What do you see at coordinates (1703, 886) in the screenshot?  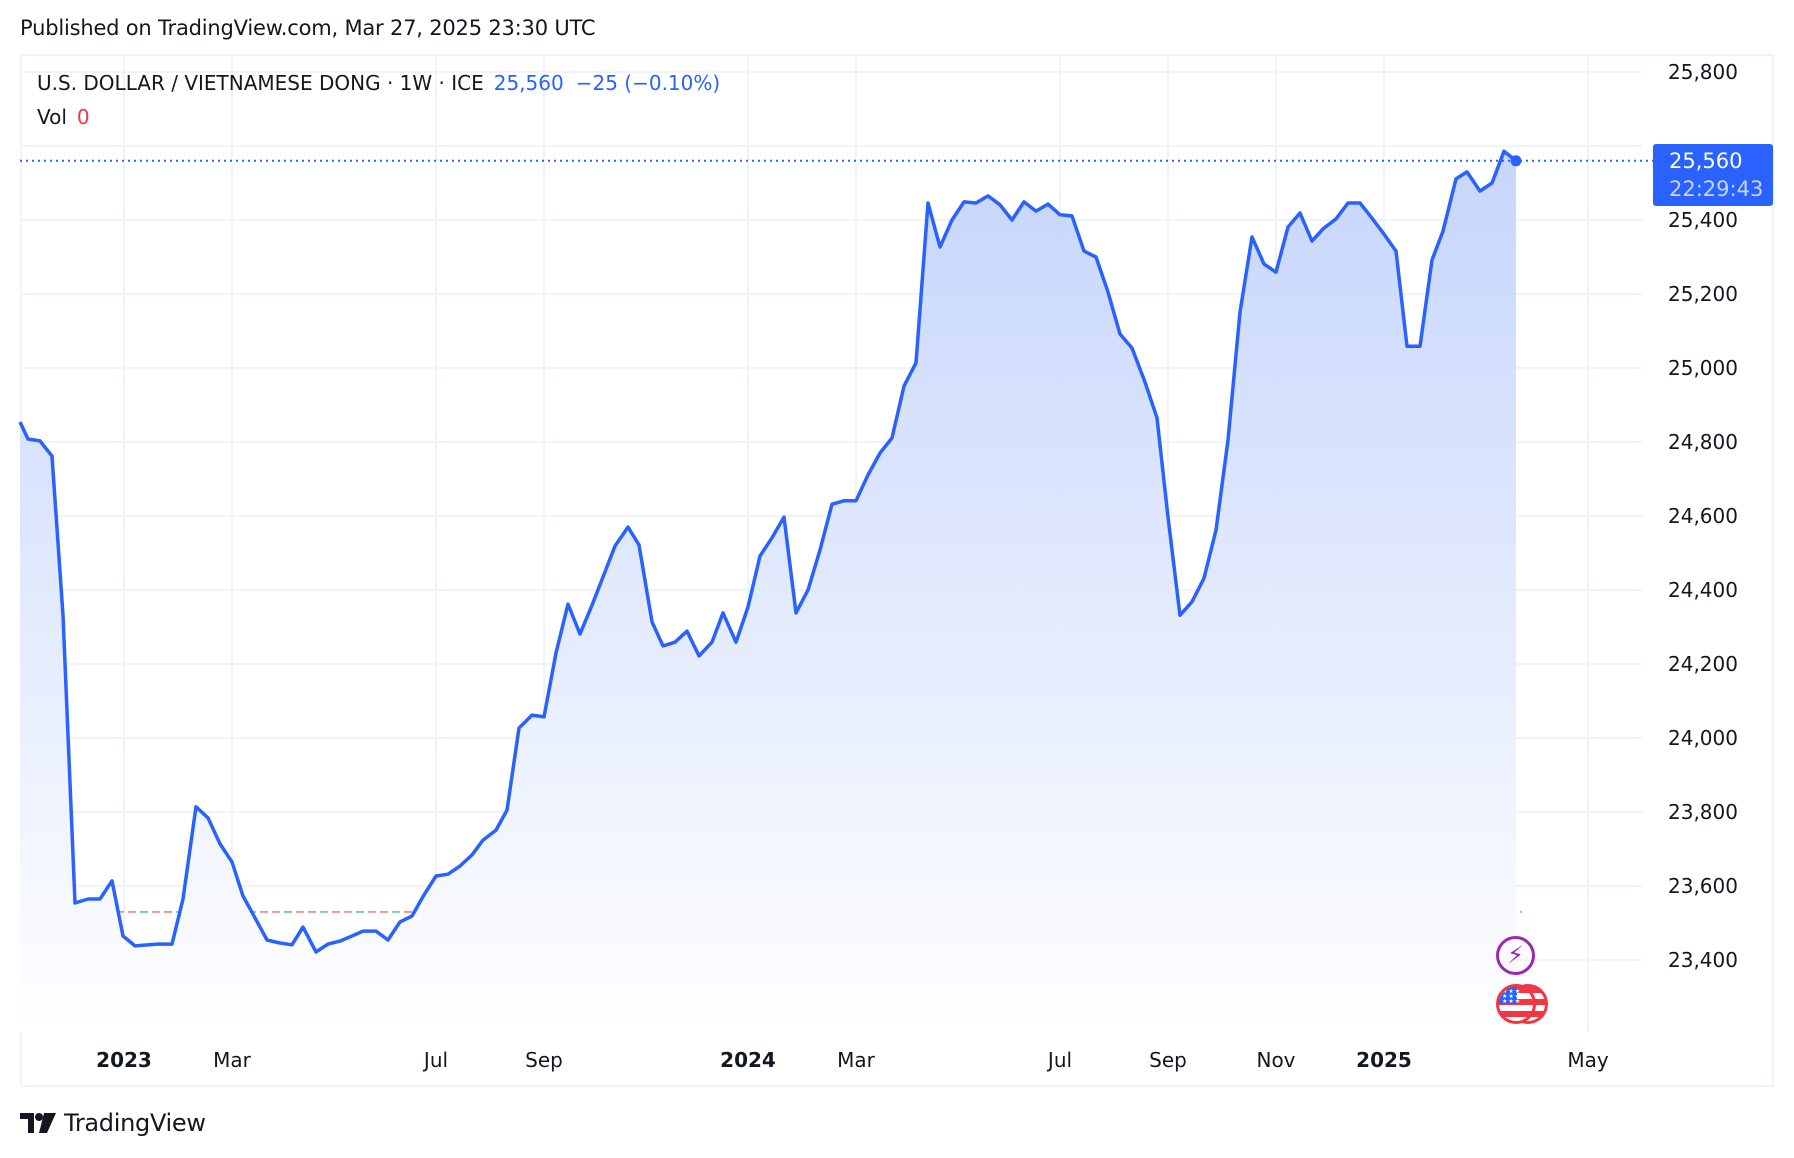 I see `price-axis-label: 23,600` at bounding box center [1703, 886].